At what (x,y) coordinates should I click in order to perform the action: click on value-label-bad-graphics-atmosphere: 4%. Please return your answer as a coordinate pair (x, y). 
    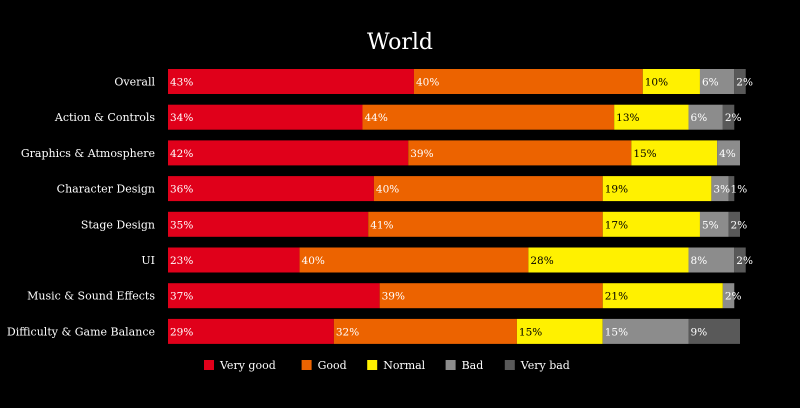
    Looking at the image, I should click on (727, 154).